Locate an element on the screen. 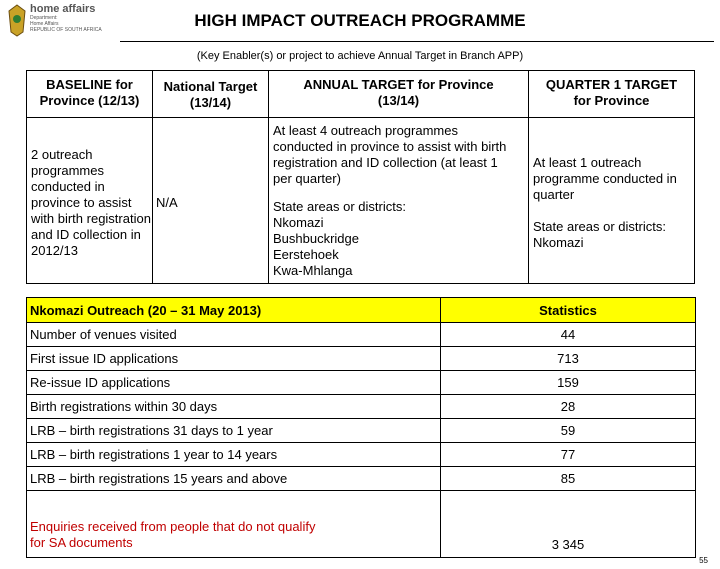 This screenshot has height=569, width=720. cell-text: Bushbuckridge is located at coordinates (316, 238).